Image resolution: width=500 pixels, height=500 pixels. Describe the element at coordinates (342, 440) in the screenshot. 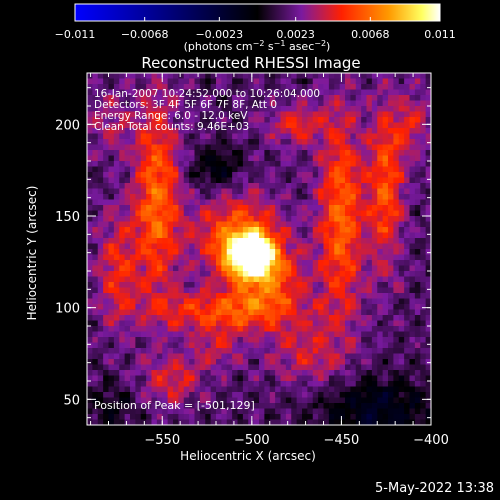

I see `x-tick-label: −450` at that location.